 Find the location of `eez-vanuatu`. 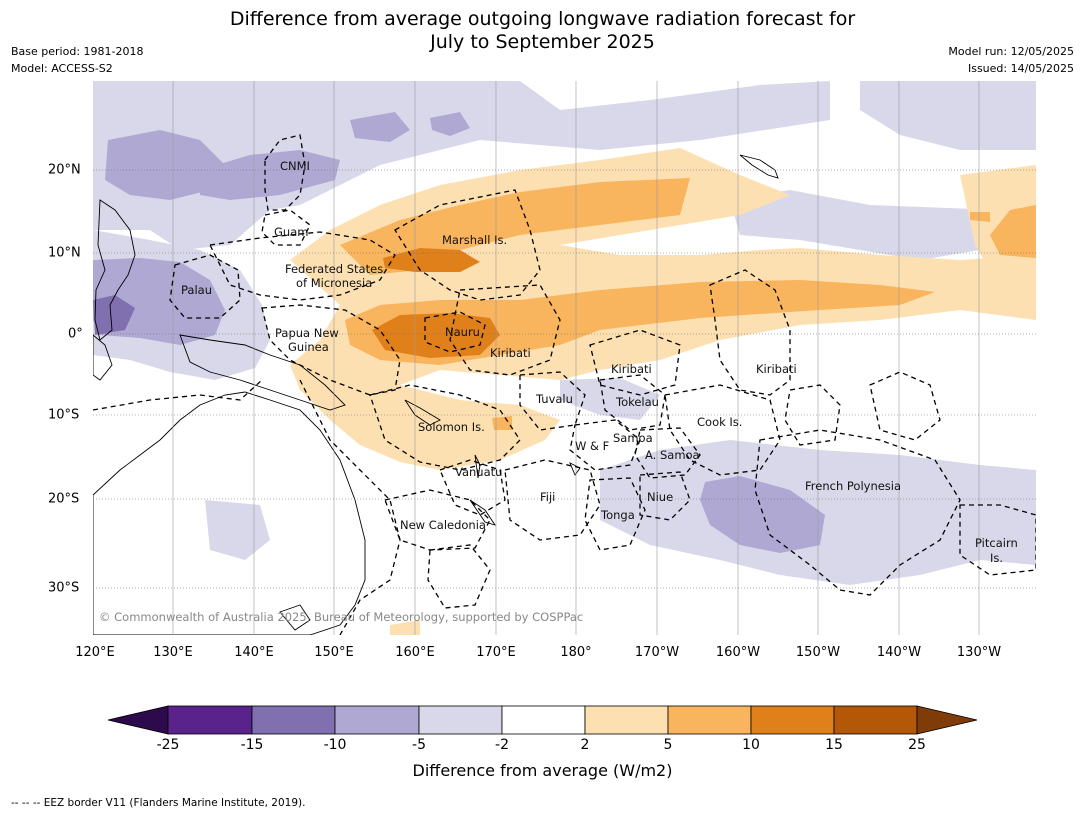

eez-vanuatu is located at coordinates (472, 487).